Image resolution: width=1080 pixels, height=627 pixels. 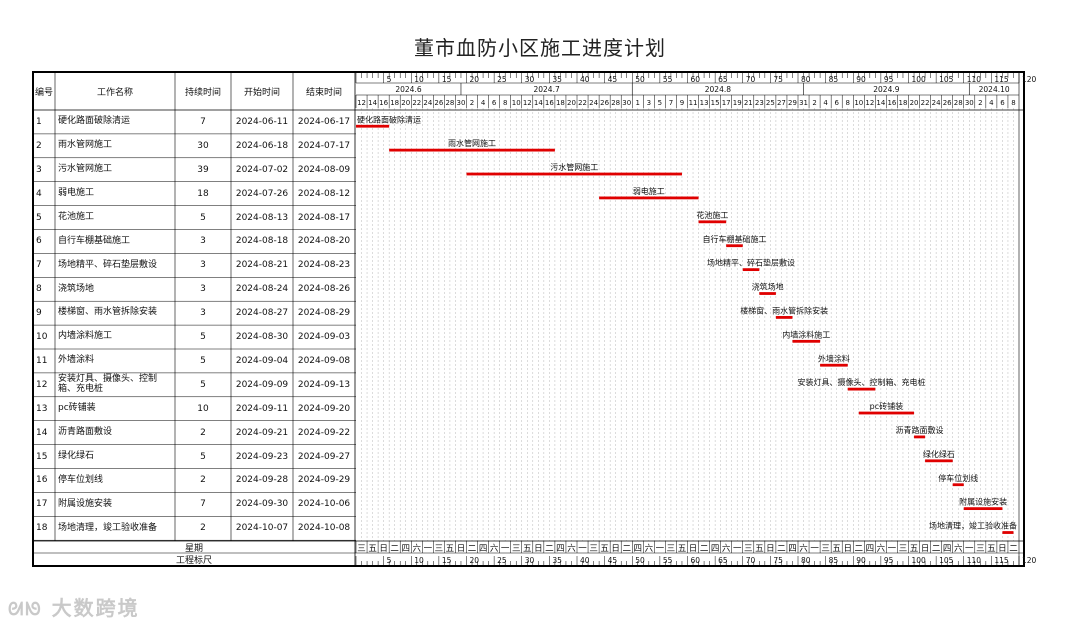 What do you see at coordinates (751, 263) in the screenshot?
I see `task-bar-label: 场地精平、碎石垫层敷设` at bounding box center [751, 263].